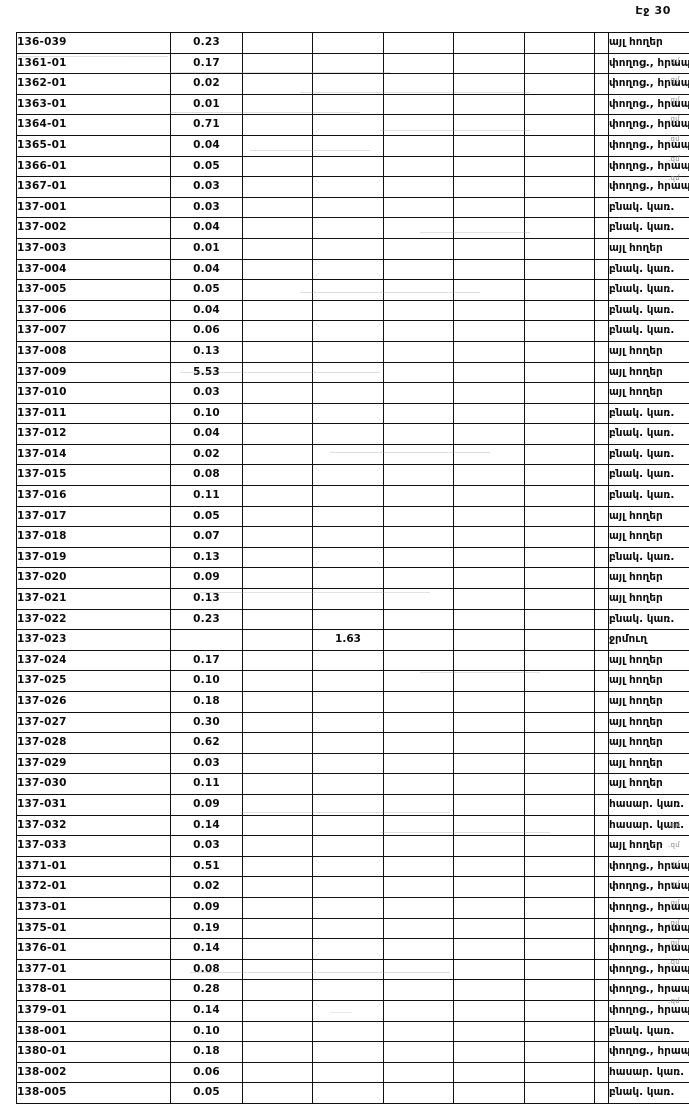 The image size is (689, 1104). I want to click on area-value: 0.06, so click(207, 331).